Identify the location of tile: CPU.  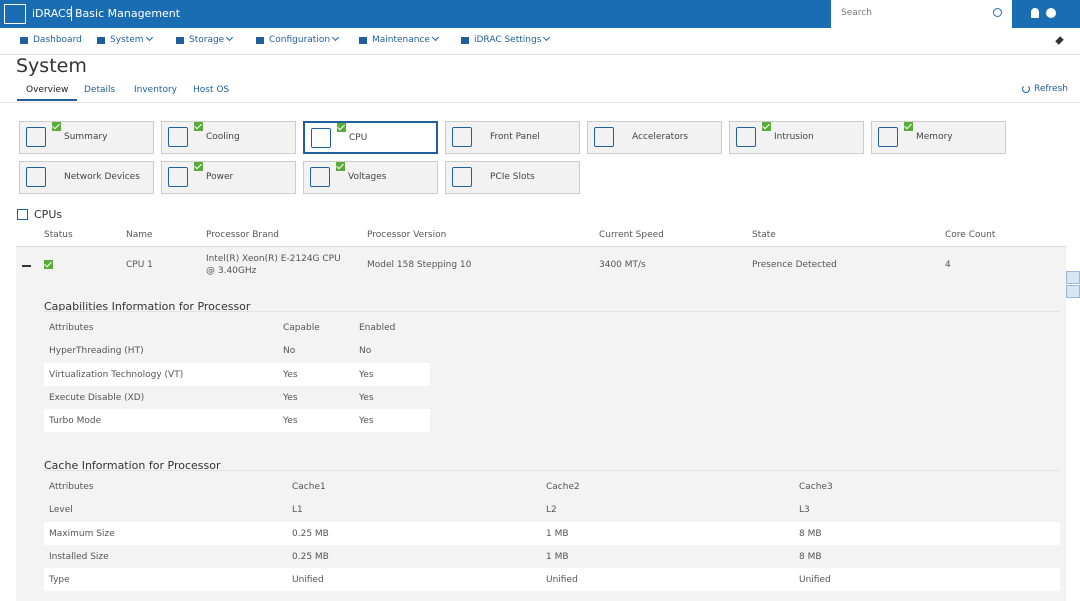
(370, 137).